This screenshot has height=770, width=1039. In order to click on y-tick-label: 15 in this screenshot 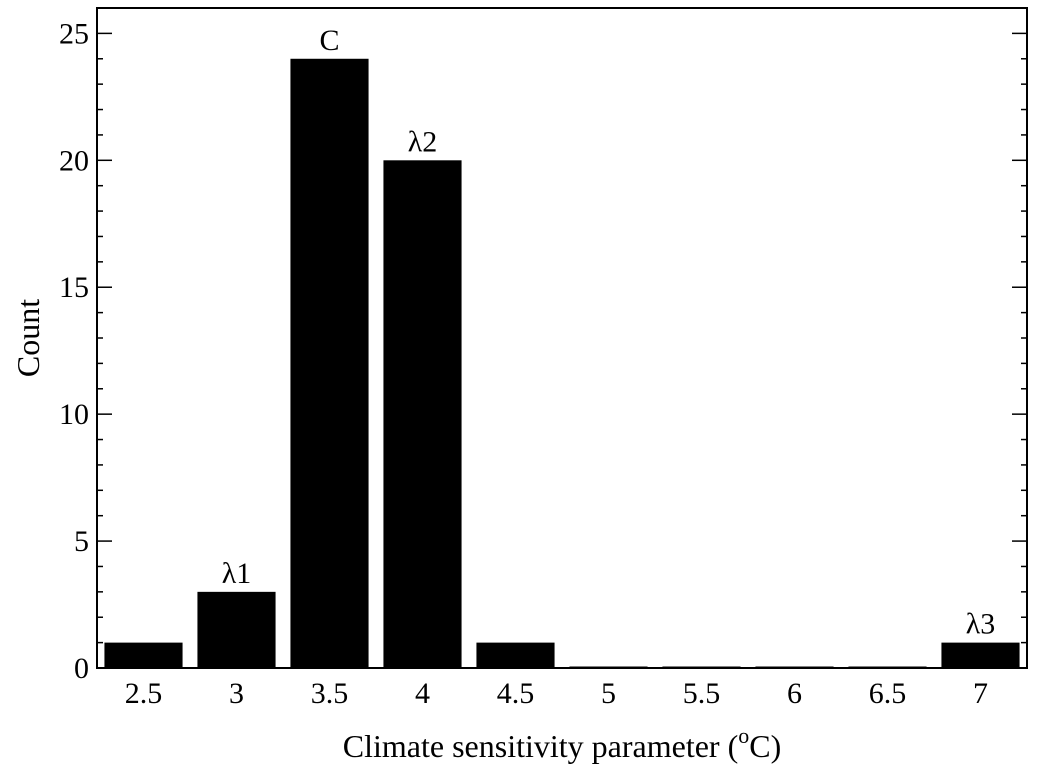, I will do `click(74, 287)`.